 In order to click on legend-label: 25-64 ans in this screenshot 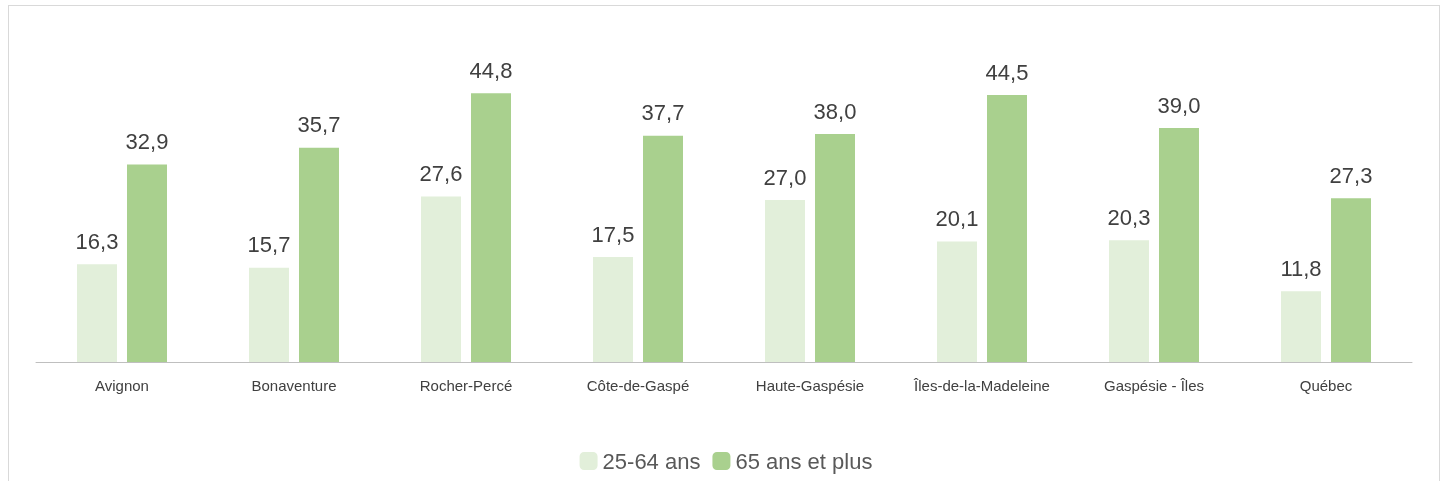, I will do `click(651, 461)`.